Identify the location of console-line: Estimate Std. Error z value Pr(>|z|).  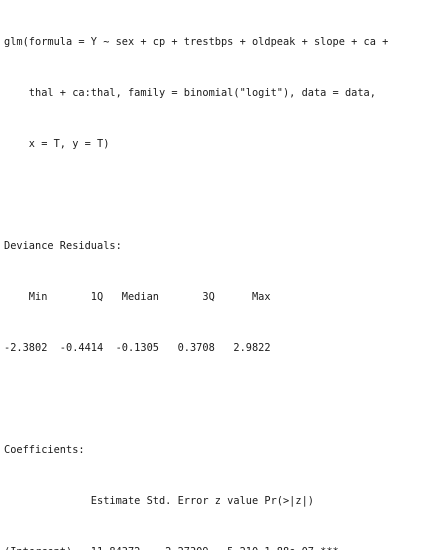
(159, 501).